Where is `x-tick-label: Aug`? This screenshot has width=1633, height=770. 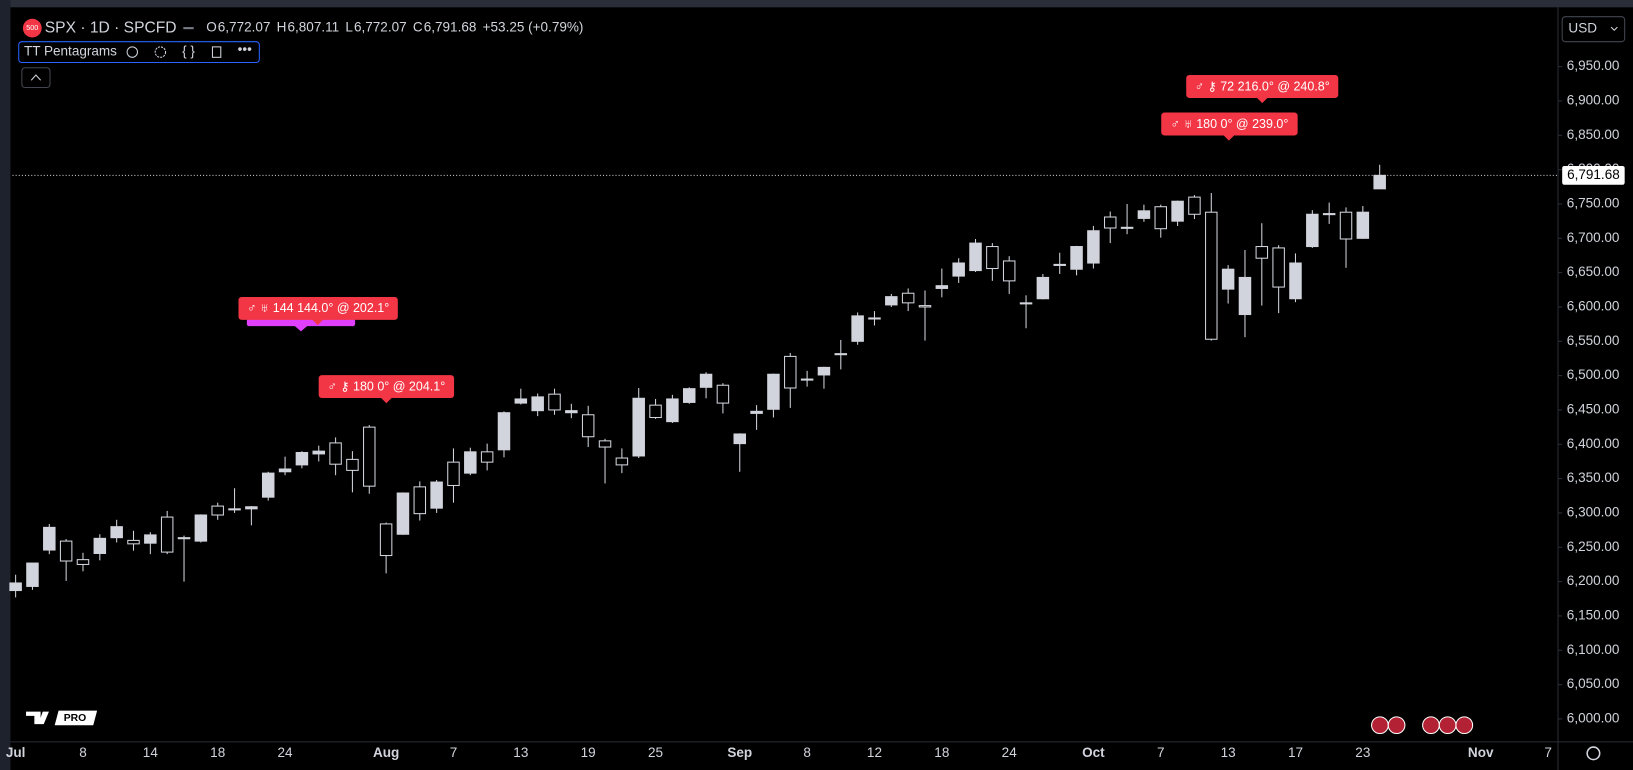
x-tick-label: Aug is located at coordinates (386, 752).